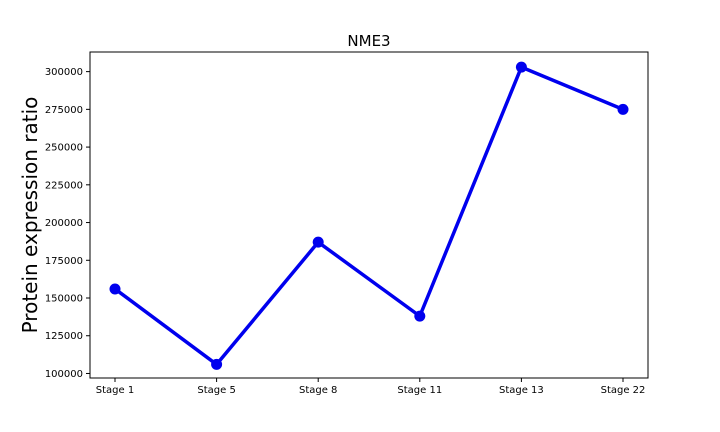 The width and height of the screenshot is (720, 432). Describe the element at coordinates (115, 390) in the screenshot. I see `x-tick-label: Stage 1` at that location.